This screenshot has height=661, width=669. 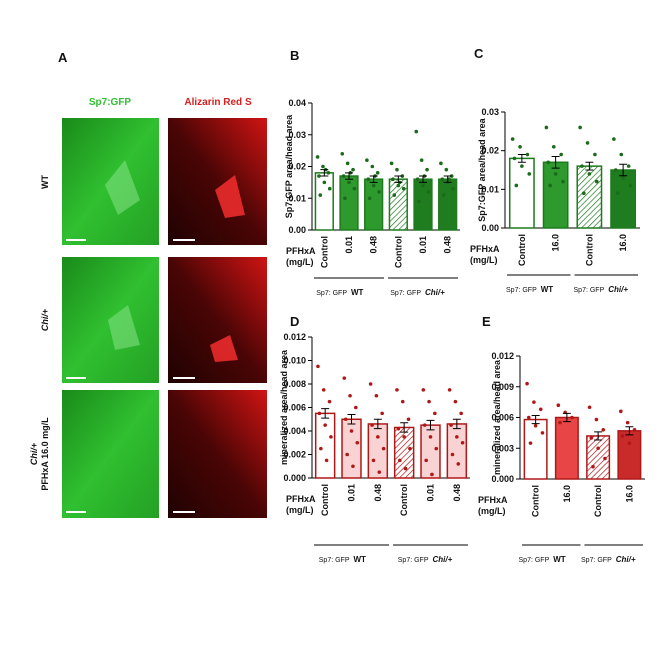 I want to click on row-label: Chi/+, so click(x=34, y=453).